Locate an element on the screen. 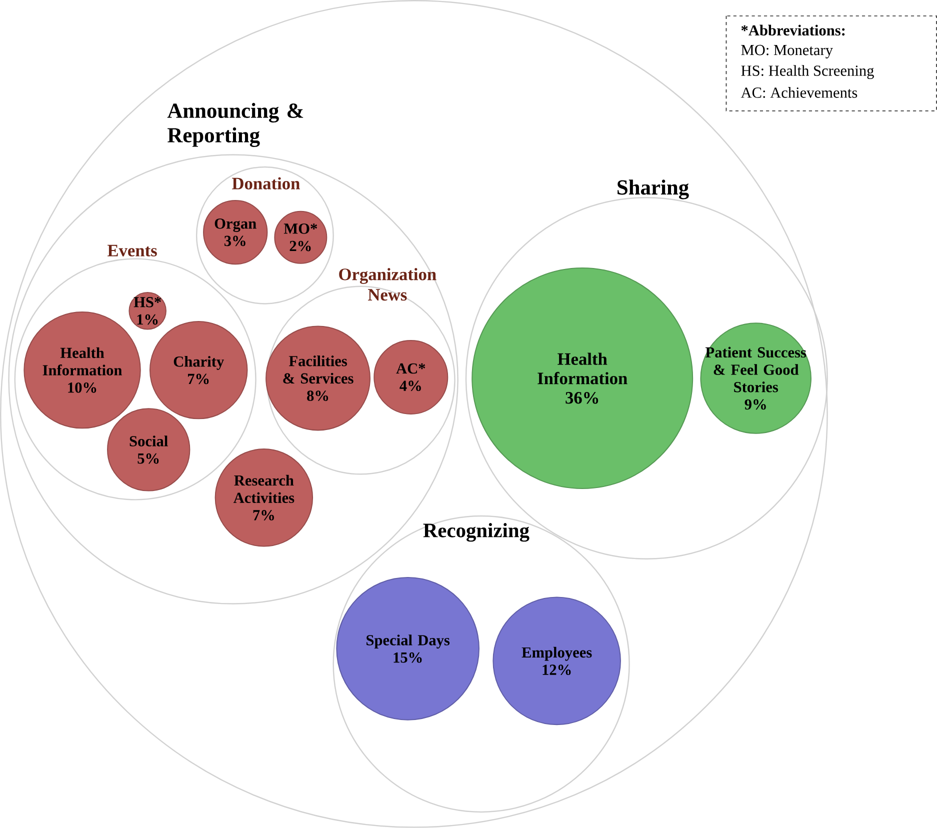  text: Donation is located at coordinates (266, 183).